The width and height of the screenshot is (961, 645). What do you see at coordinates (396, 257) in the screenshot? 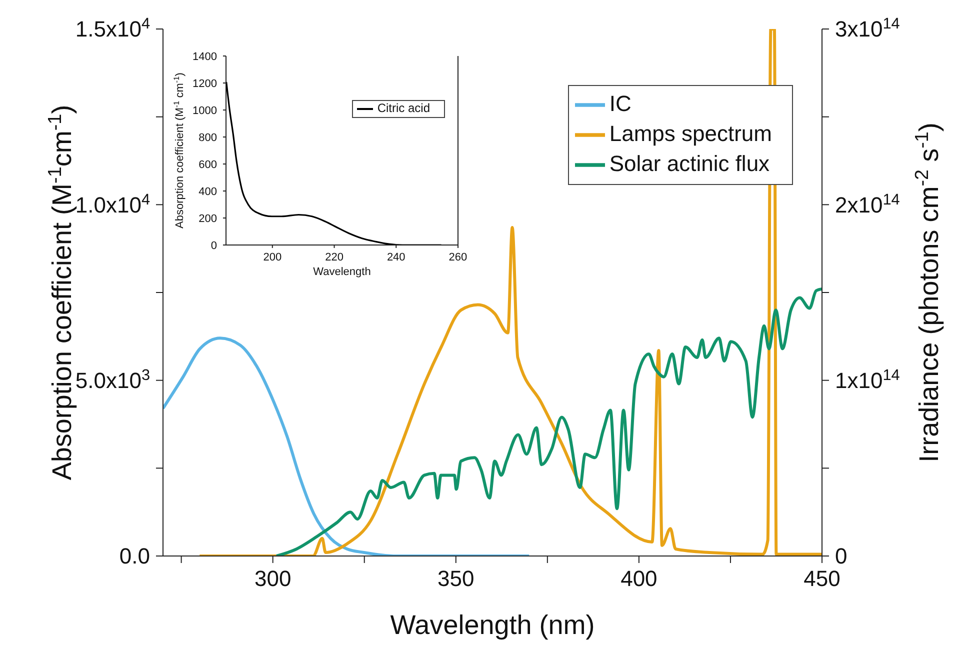
I see `x-tick-label: 240` at bounding box center [396, 257].